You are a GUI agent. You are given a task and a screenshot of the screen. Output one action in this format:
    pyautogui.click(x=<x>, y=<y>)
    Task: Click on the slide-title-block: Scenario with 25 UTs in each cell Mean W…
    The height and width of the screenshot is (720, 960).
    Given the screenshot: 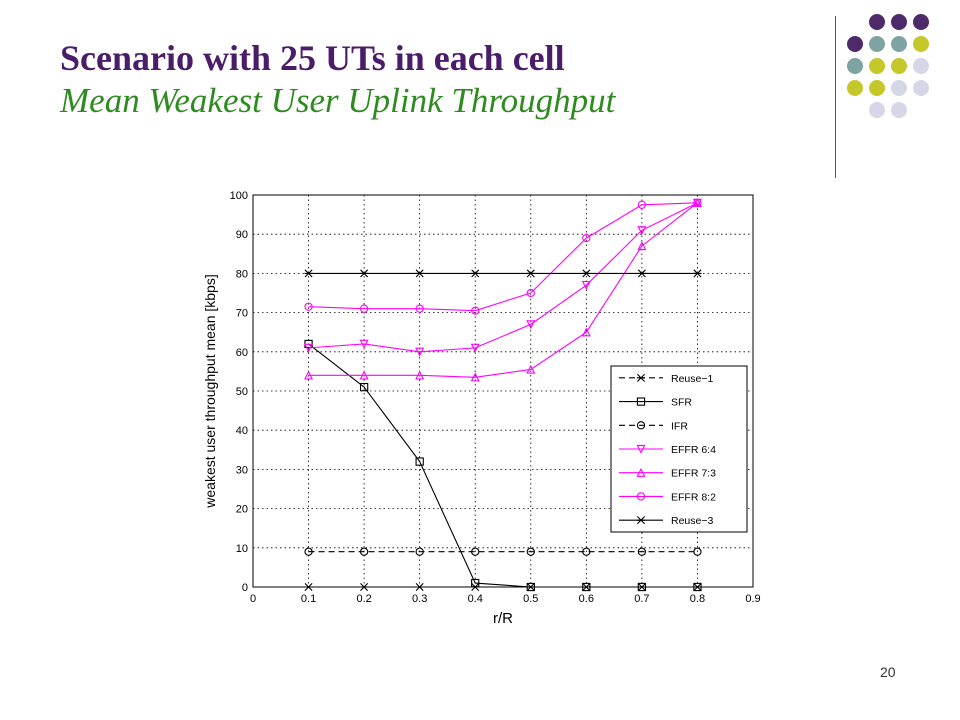 What is the action you would take?
    pyautogui.click(x=440, y=79)
    